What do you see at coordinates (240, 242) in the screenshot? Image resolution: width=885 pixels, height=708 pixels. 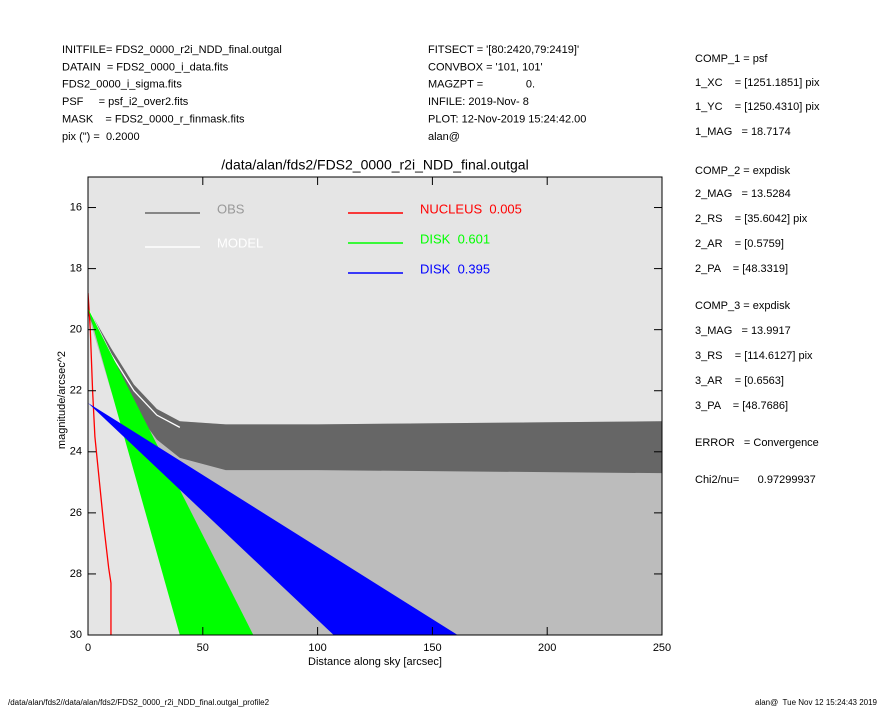 I see `legend-label: MODEL` at bounding box center [240, 242].